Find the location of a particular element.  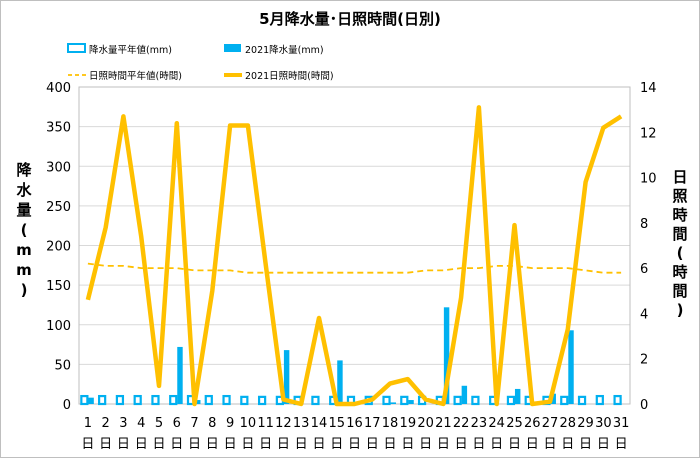

left-tick-label: 150 is located at coordinates (58, 286).